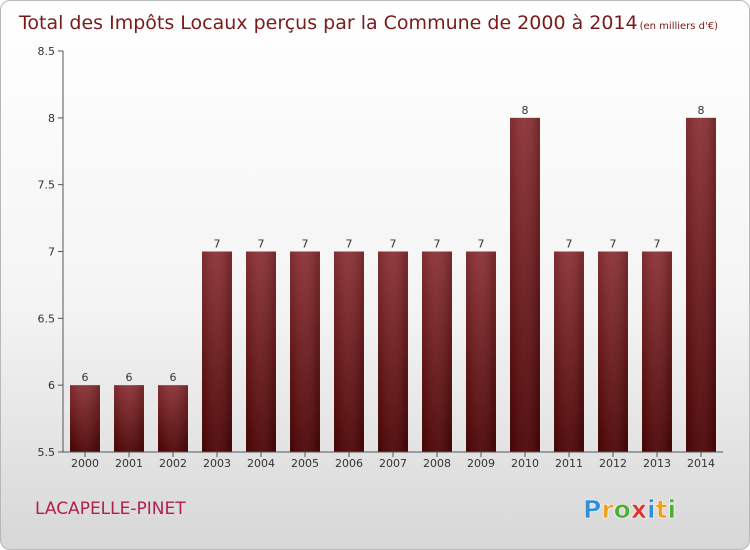  I want to click on x-tick-label: 2012, so click(613, 463).